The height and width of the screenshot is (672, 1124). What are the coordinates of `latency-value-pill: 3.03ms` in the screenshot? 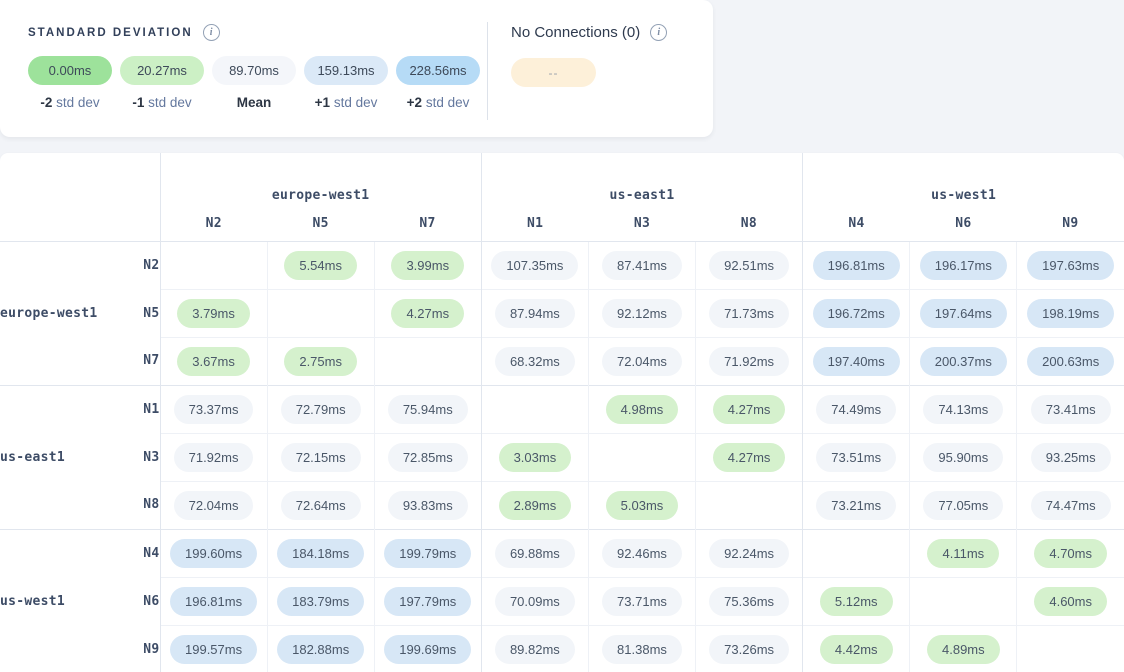 It's located at (535, 457).